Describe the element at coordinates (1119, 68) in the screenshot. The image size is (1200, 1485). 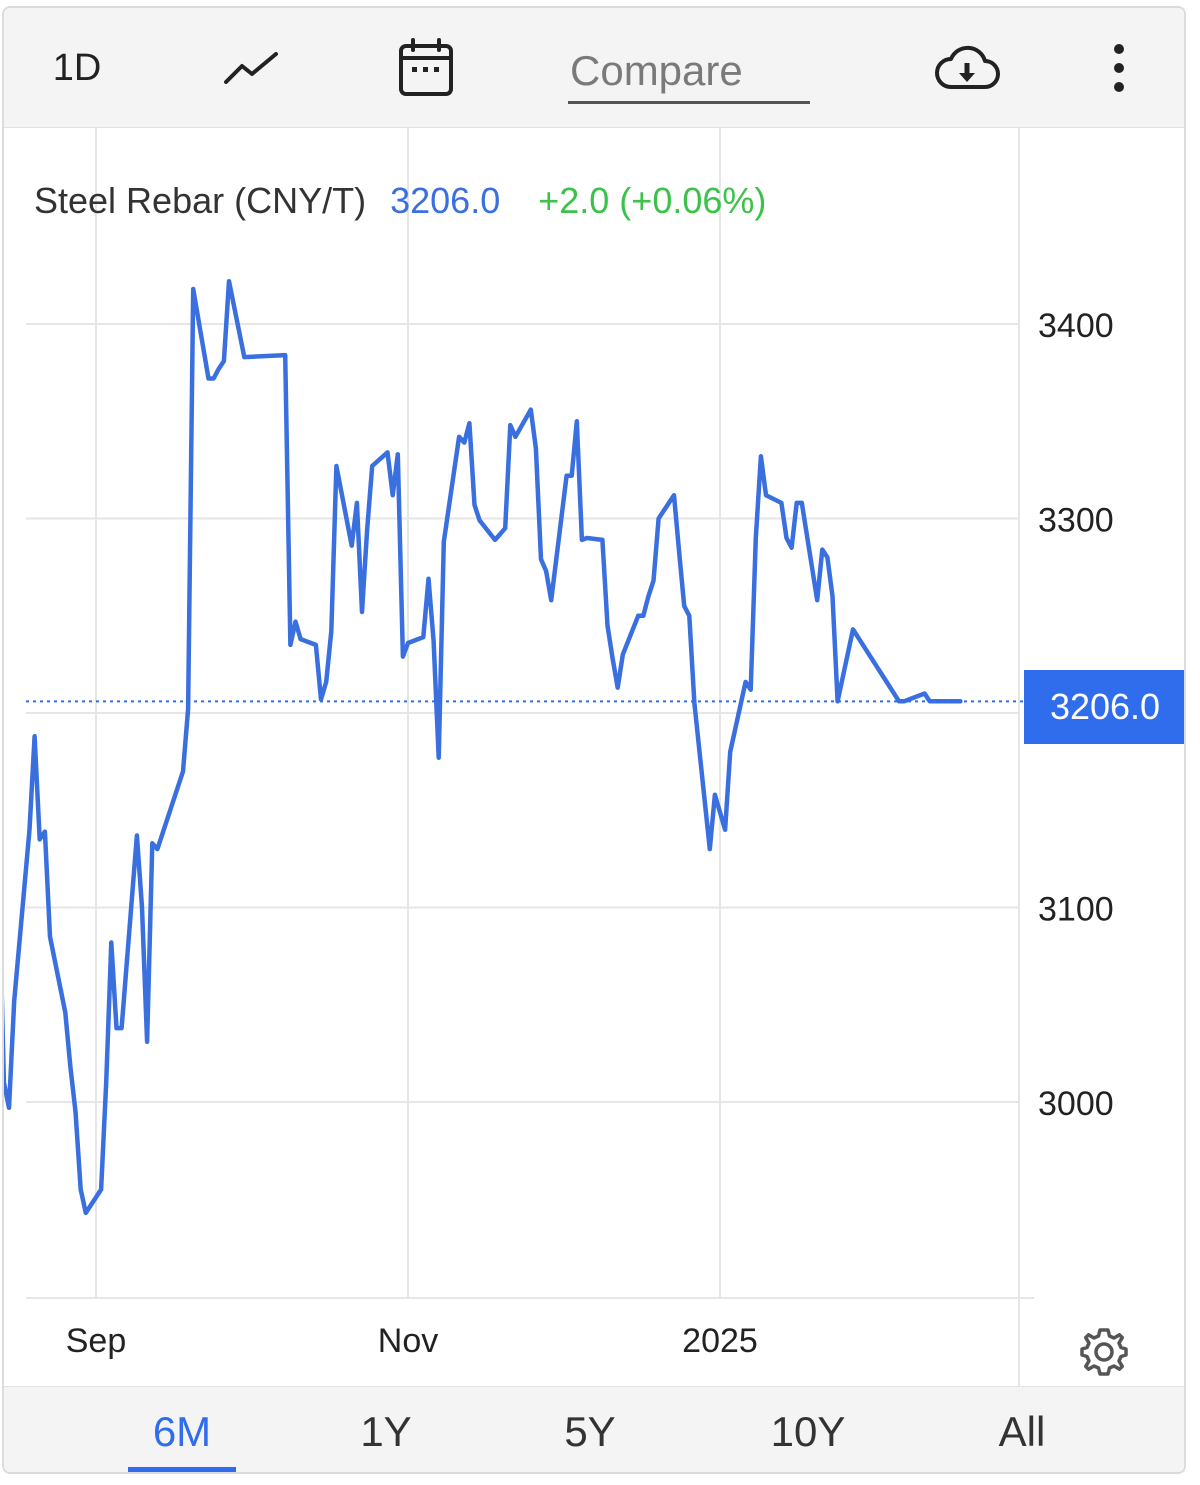
I see `more-vertical-icon` at that location.